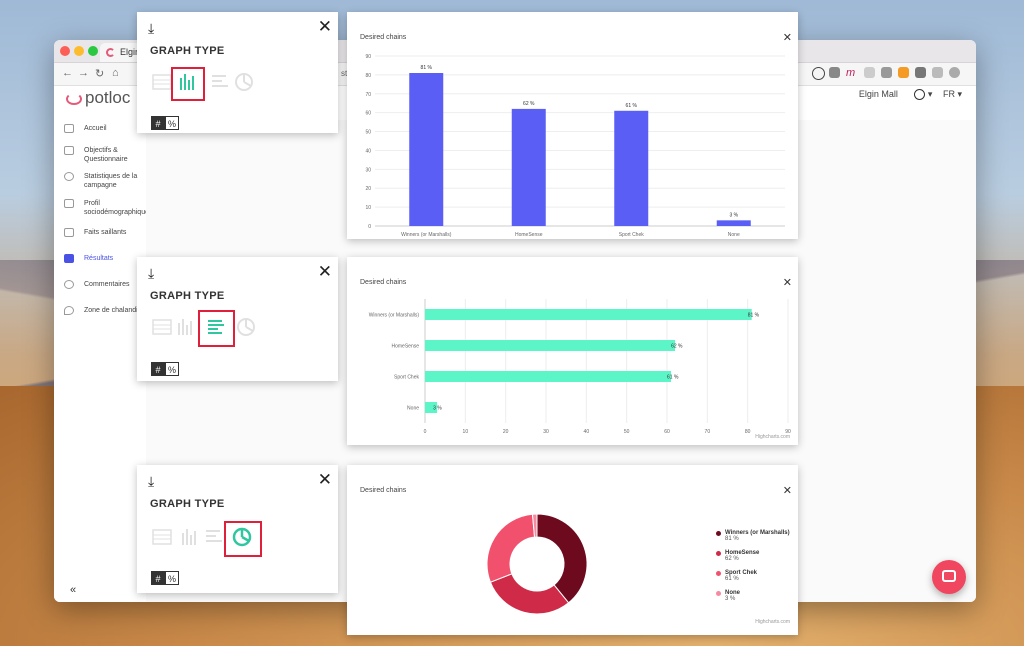 The width and height of the screenshot is (1024, 646). What do you see at coordinates (83, 73) in the screenshot?
I see `forward-icon: →` at bounding box center [83, 73].